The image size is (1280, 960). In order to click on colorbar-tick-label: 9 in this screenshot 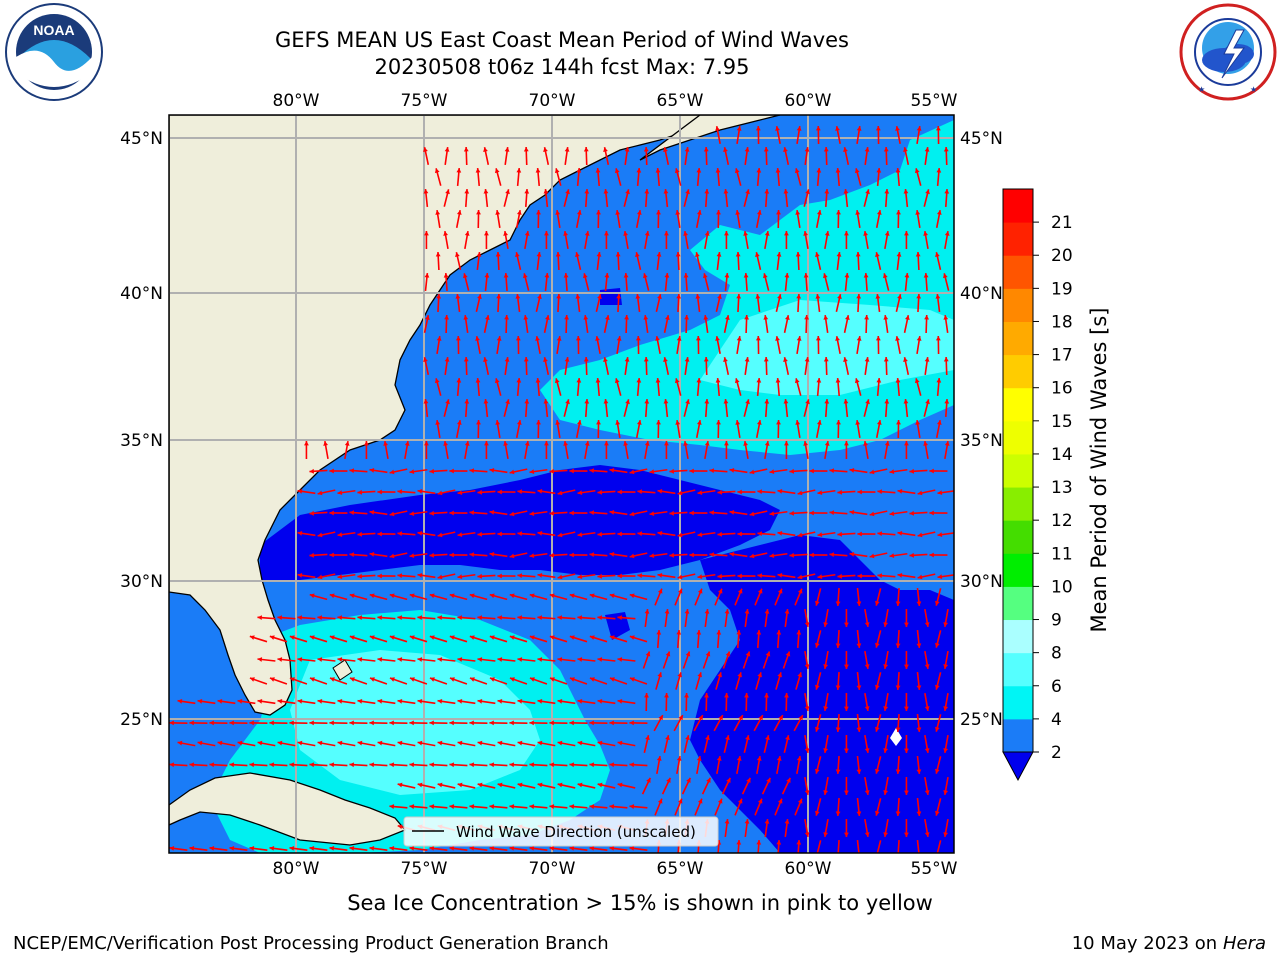, I will do `click(1056, 621)`.